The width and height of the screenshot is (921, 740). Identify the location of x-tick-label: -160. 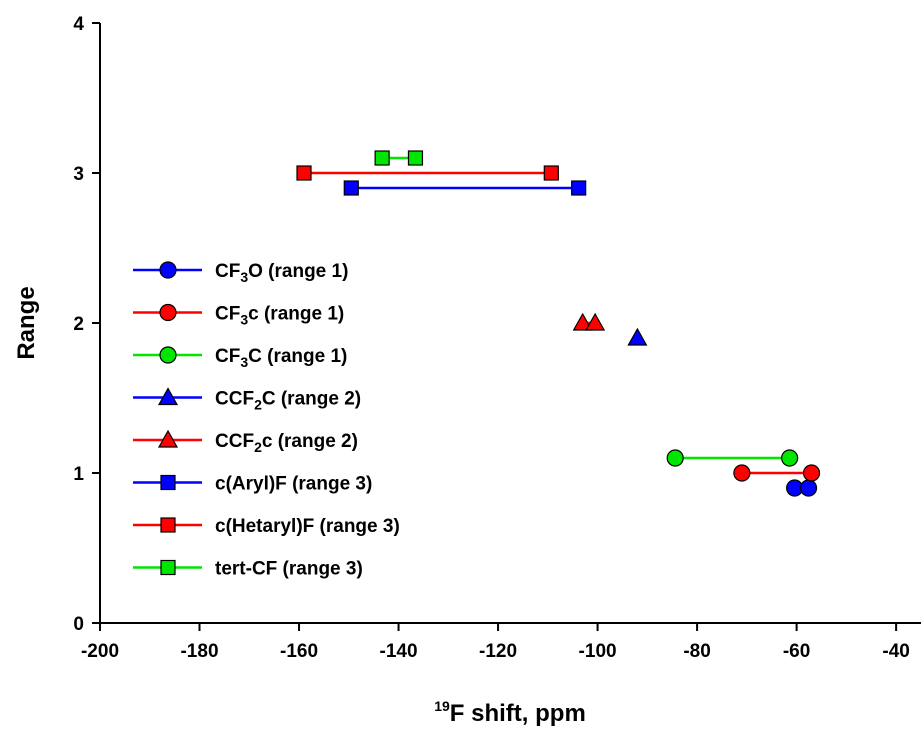
(299, 651).